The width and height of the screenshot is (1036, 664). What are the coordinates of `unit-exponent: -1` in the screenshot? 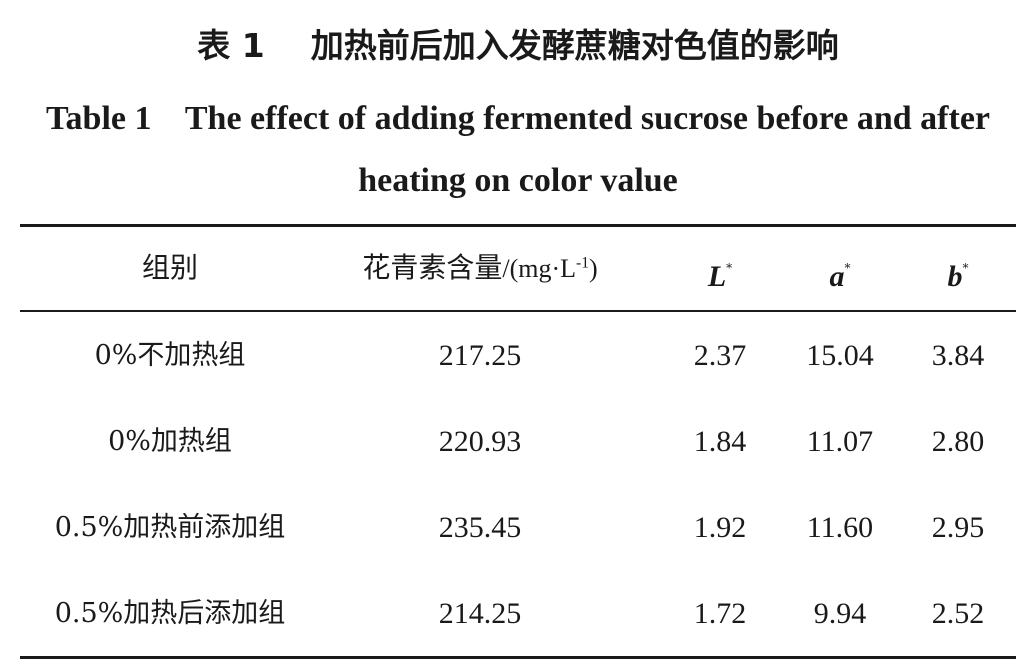 It's located at (582, 263).